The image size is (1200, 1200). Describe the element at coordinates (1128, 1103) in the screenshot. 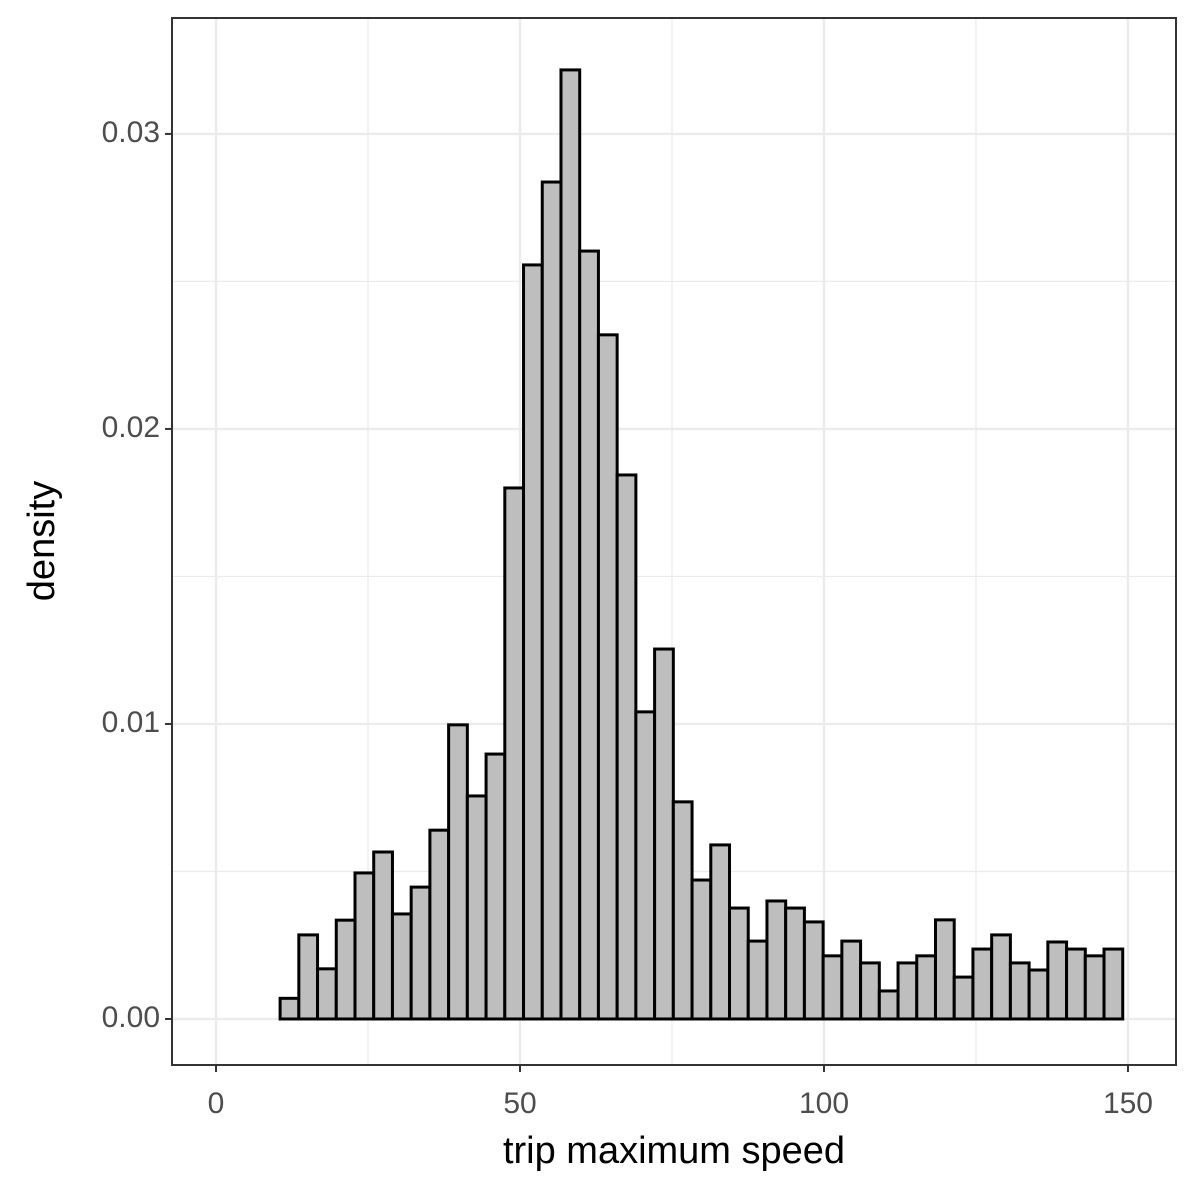

I see `x-tick-label: 150` at that location.